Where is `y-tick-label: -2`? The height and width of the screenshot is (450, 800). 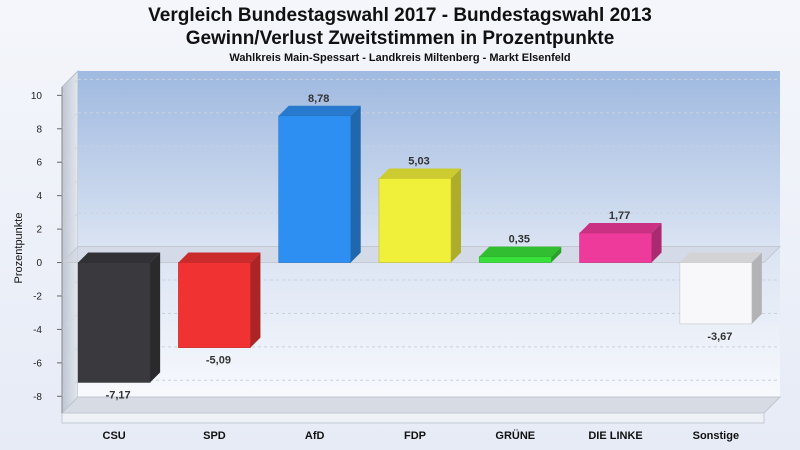 y-tick-label: -2 is located at coordinates (37, 296).